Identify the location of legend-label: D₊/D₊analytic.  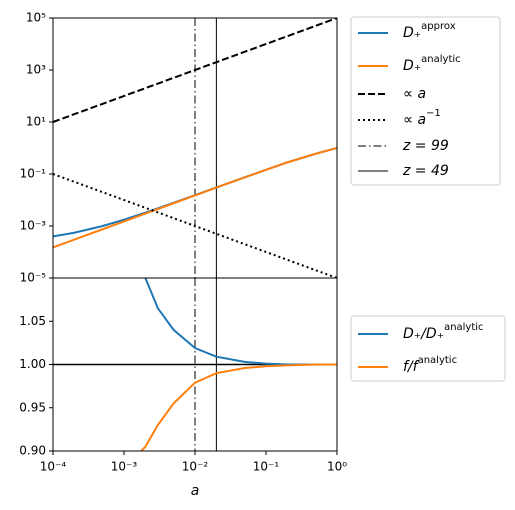
(443, 332).